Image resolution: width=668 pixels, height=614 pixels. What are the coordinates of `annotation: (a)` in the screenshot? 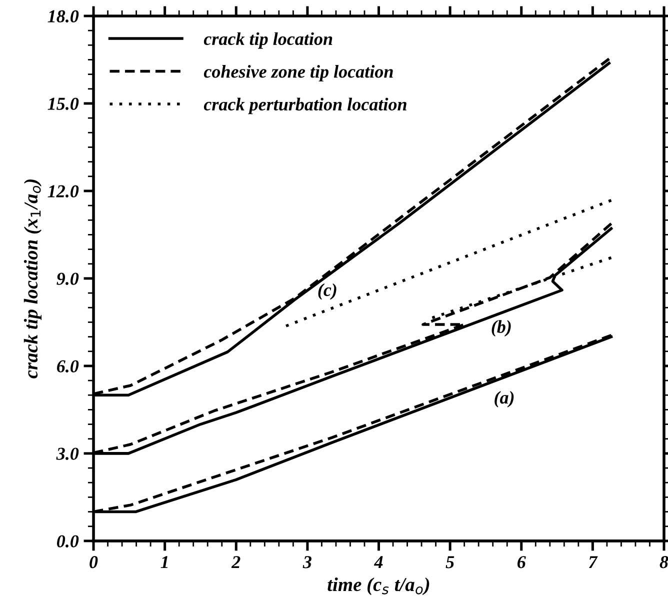 It's located at (504, 399).